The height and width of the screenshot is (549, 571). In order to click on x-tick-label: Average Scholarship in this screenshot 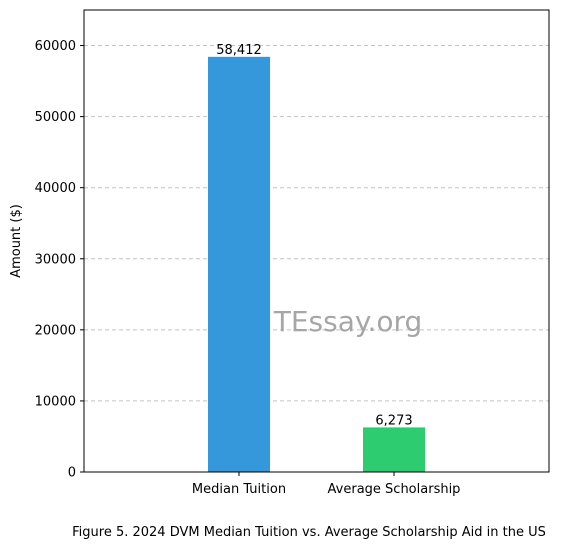, I will do `click(394, 489)`.